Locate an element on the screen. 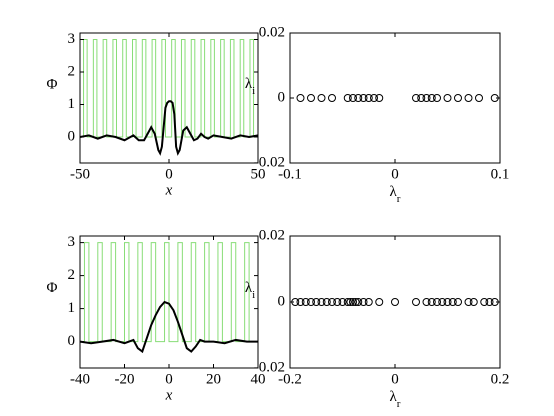  x-tick-label: 0.1 is located at coordinates (500, 174).